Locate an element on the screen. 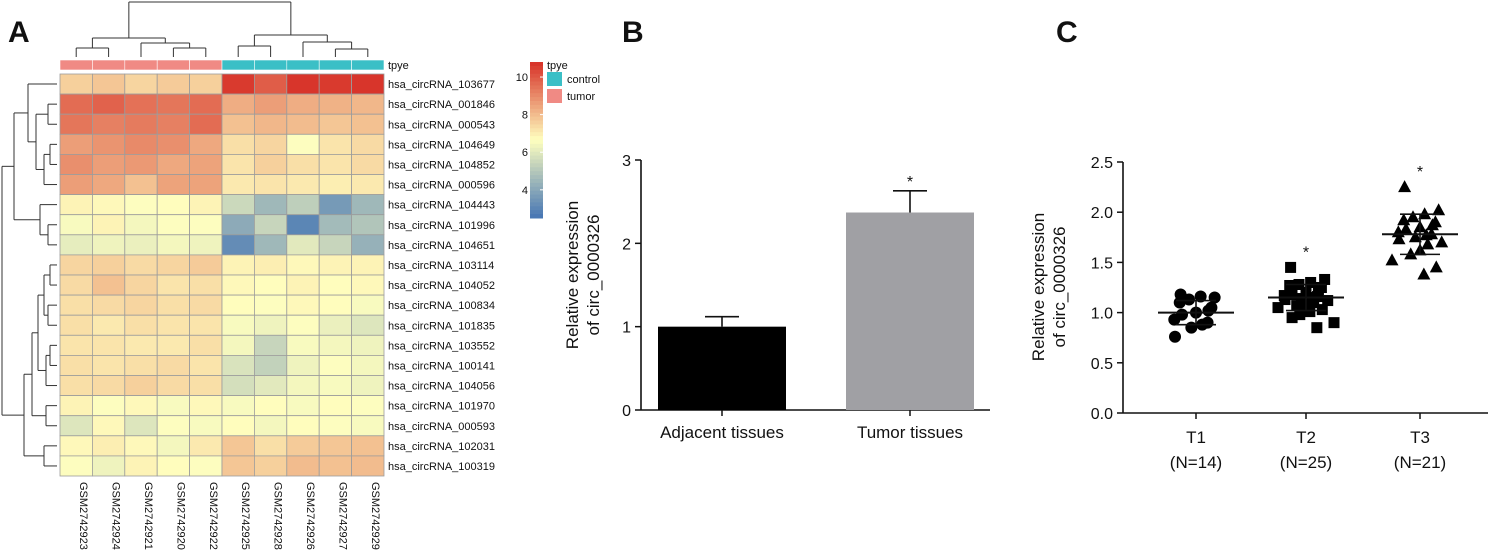  row-label: hsa_circRNA_103552 is located at coordinates (441, 346).